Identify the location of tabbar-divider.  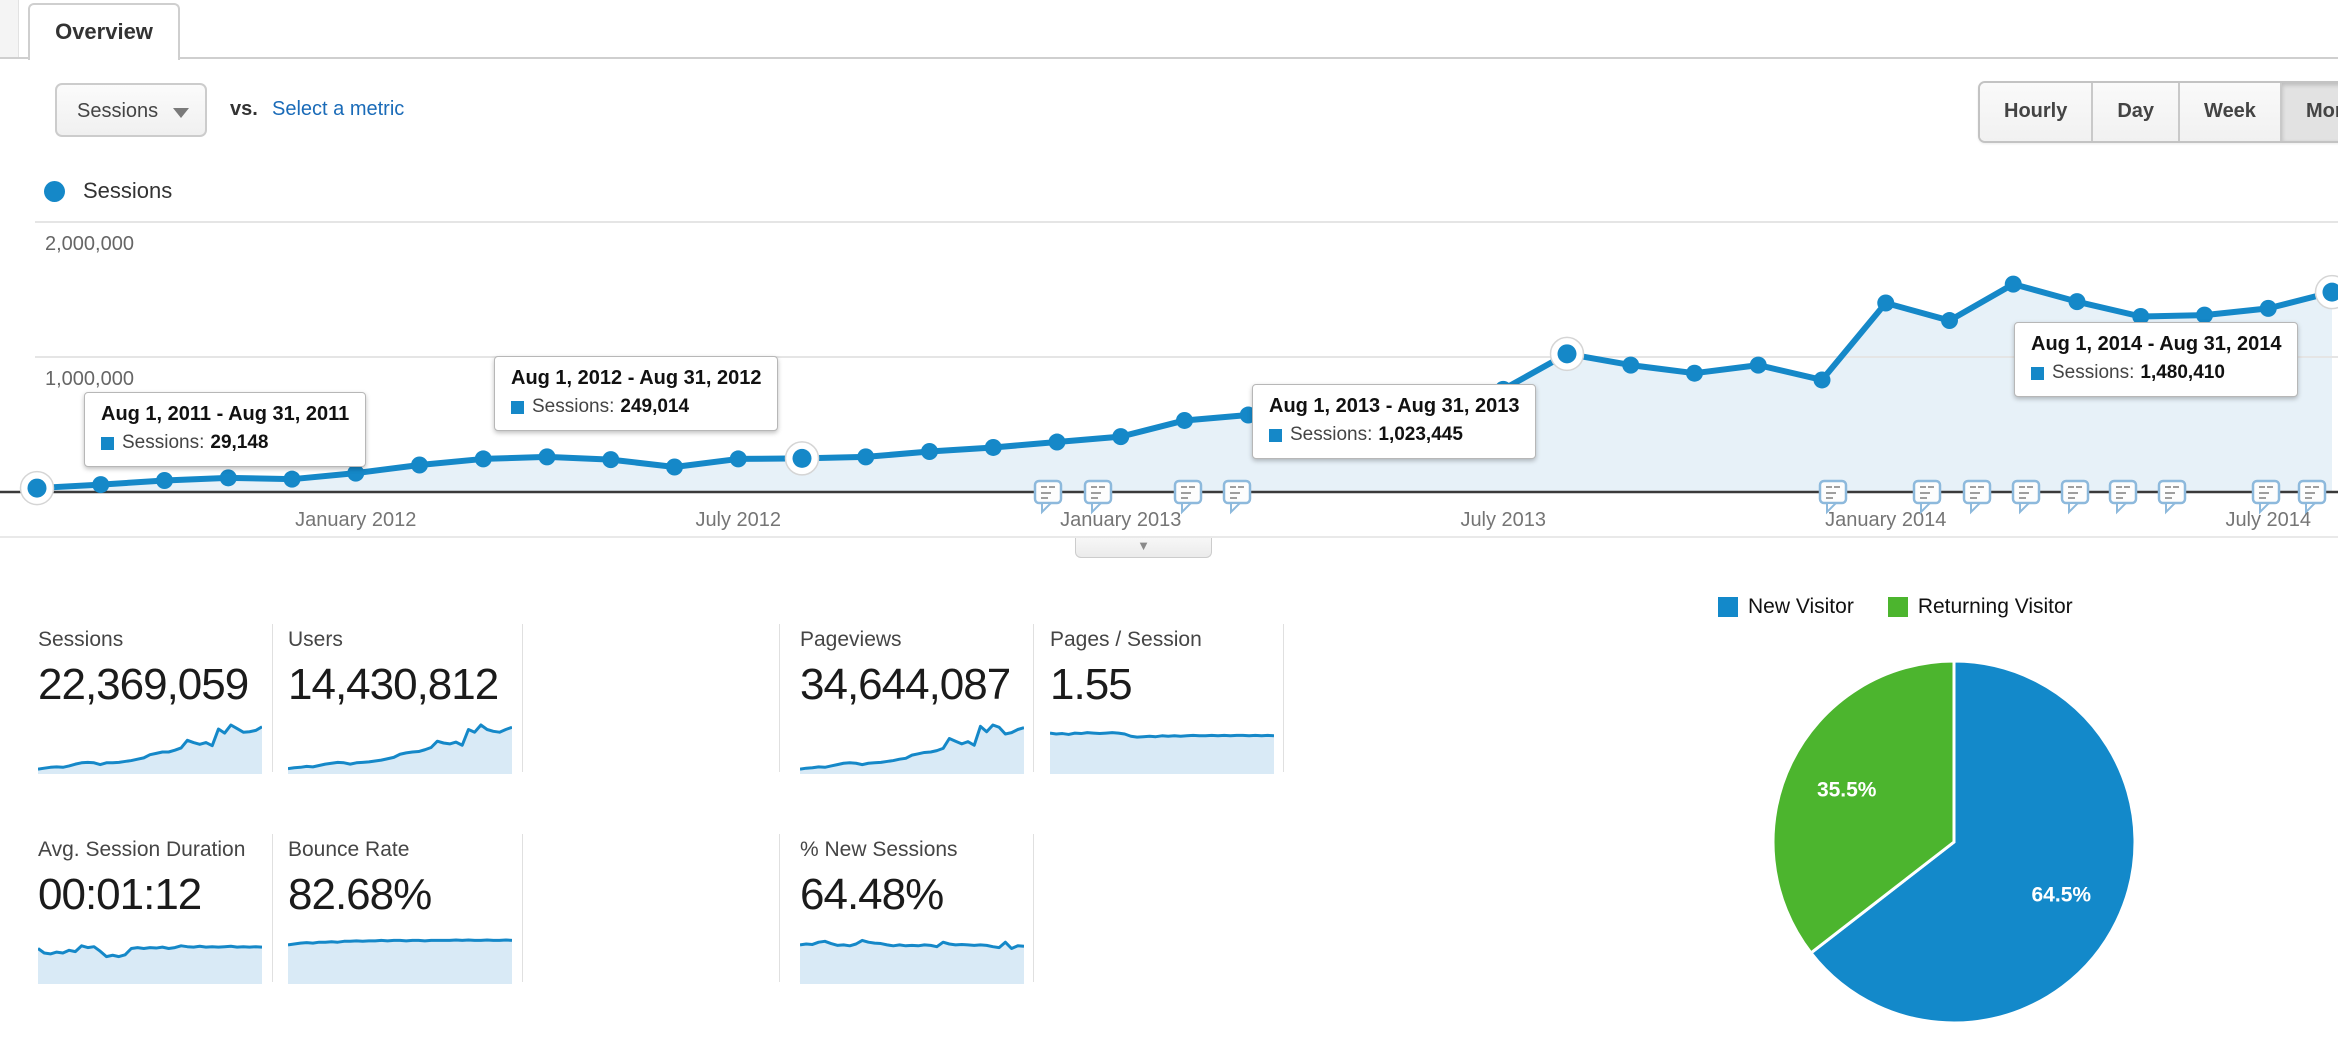
(1169, 58).